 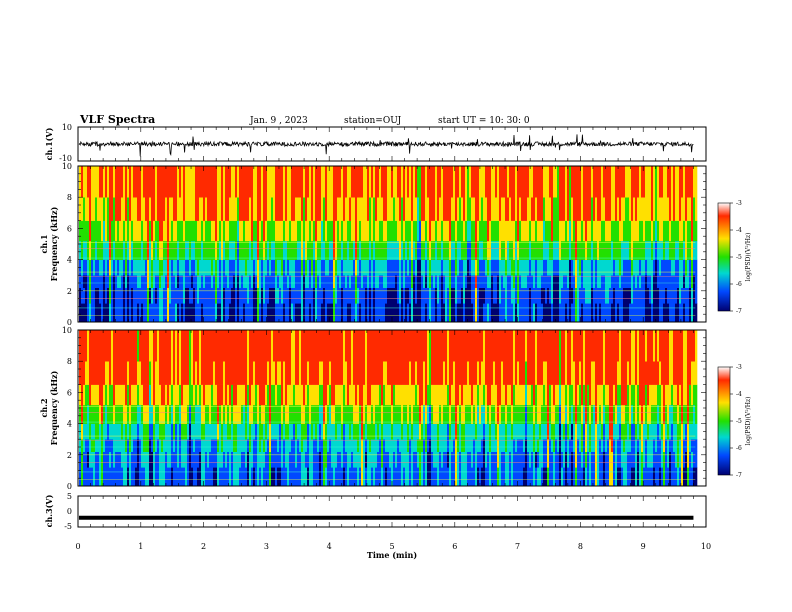 What do you see at coordinates (278, 121) in the screenshot?
I see `header-date: Jan. 9 , 2023` at bounding box center [278, 121].